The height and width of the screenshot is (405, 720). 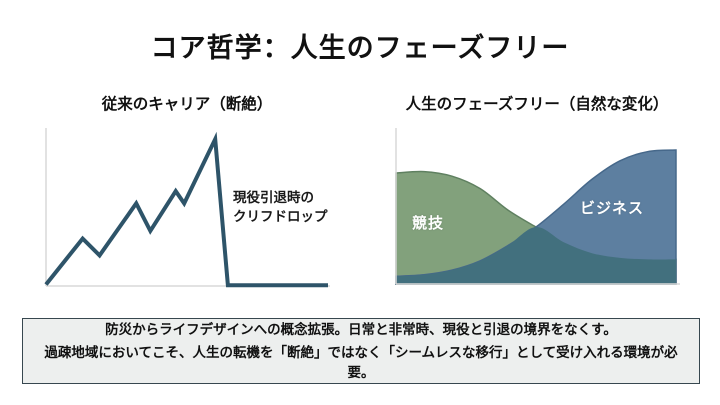 What do you see at coordinates (273, 197) in the screenshot?
I see `cliff-drop-annotation-line1: 現役引退時の` at bounding box center [273, 197].